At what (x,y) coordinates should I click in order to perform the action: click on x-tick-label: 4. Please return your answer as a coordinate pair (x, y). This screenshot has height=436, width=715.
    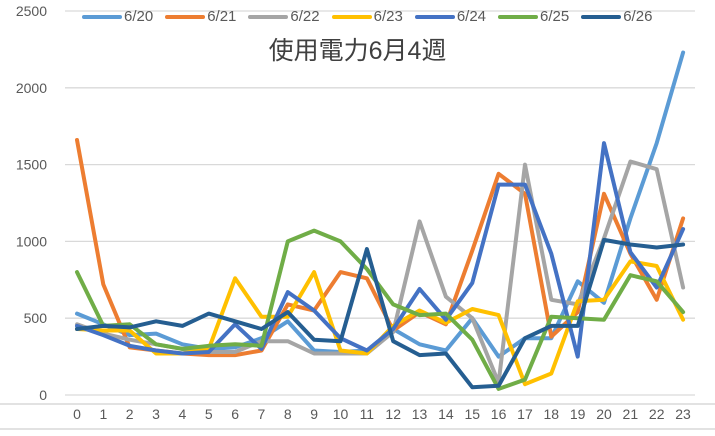
    Looking at the image, I should click on (183, 414).